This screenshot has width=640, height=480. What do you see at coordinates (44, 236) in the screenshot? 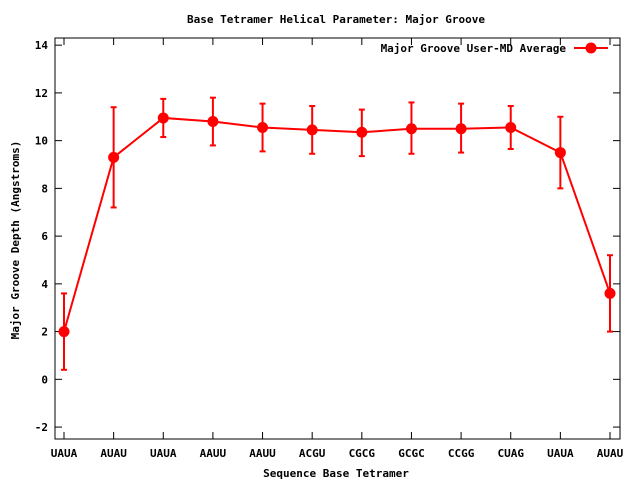
I see `y-tick-label: 6` at bounding box center [44, 236].